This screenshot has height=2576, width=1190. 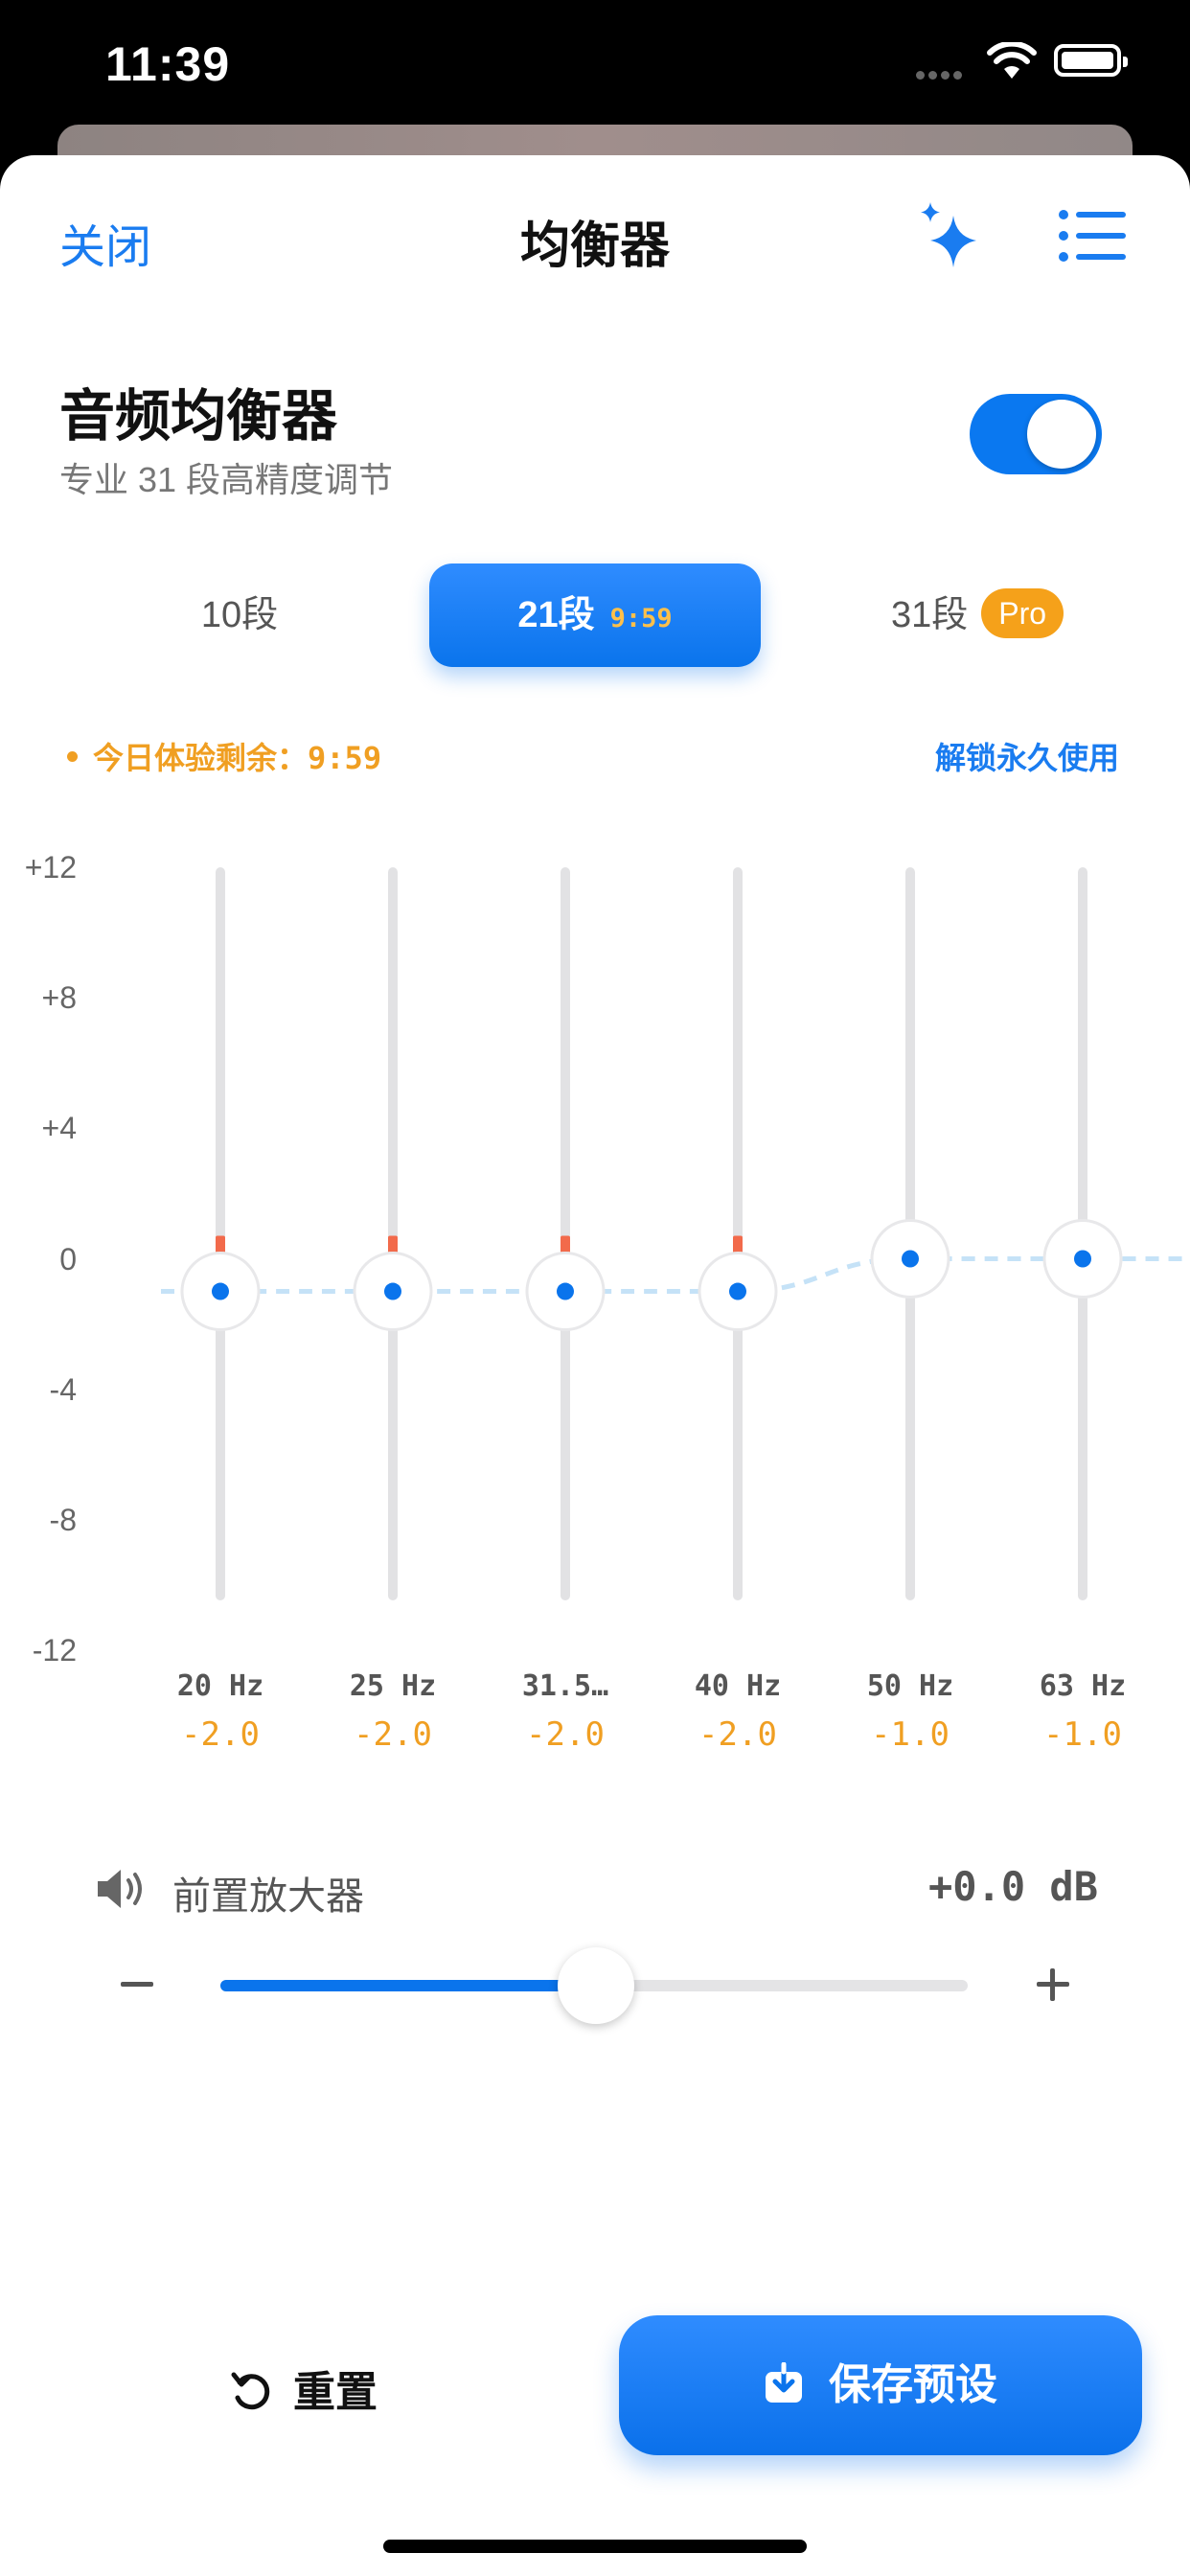 What do you see at coordinates (59, 998) in the screenshot?
I see `y-axis-label: +8` at bounding box center [59, 998].